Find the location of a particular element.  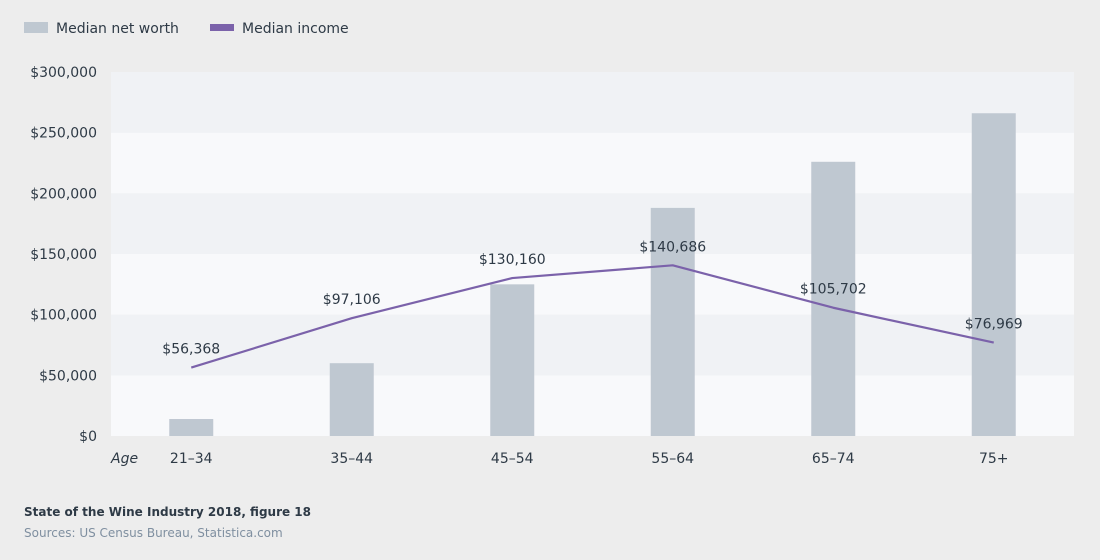

y-tick-label: $50,000 is located at coordinates (68, 376).